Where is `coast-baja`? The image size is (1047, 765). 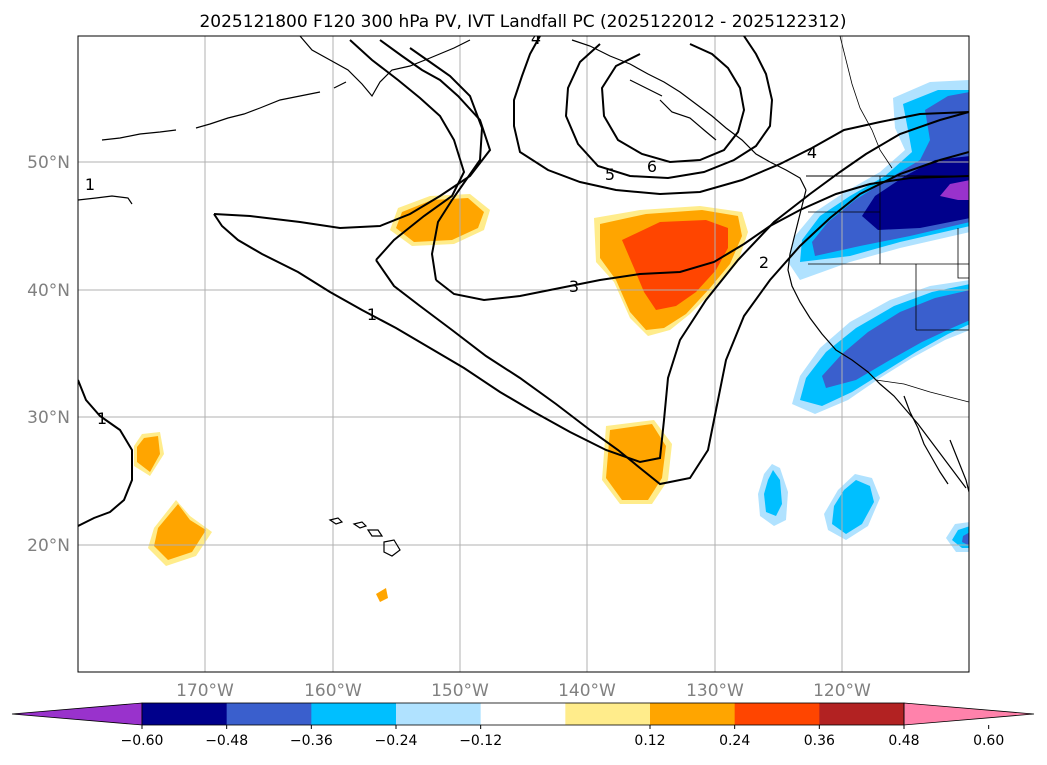
coast-baja is located at coordinates (926, 440).